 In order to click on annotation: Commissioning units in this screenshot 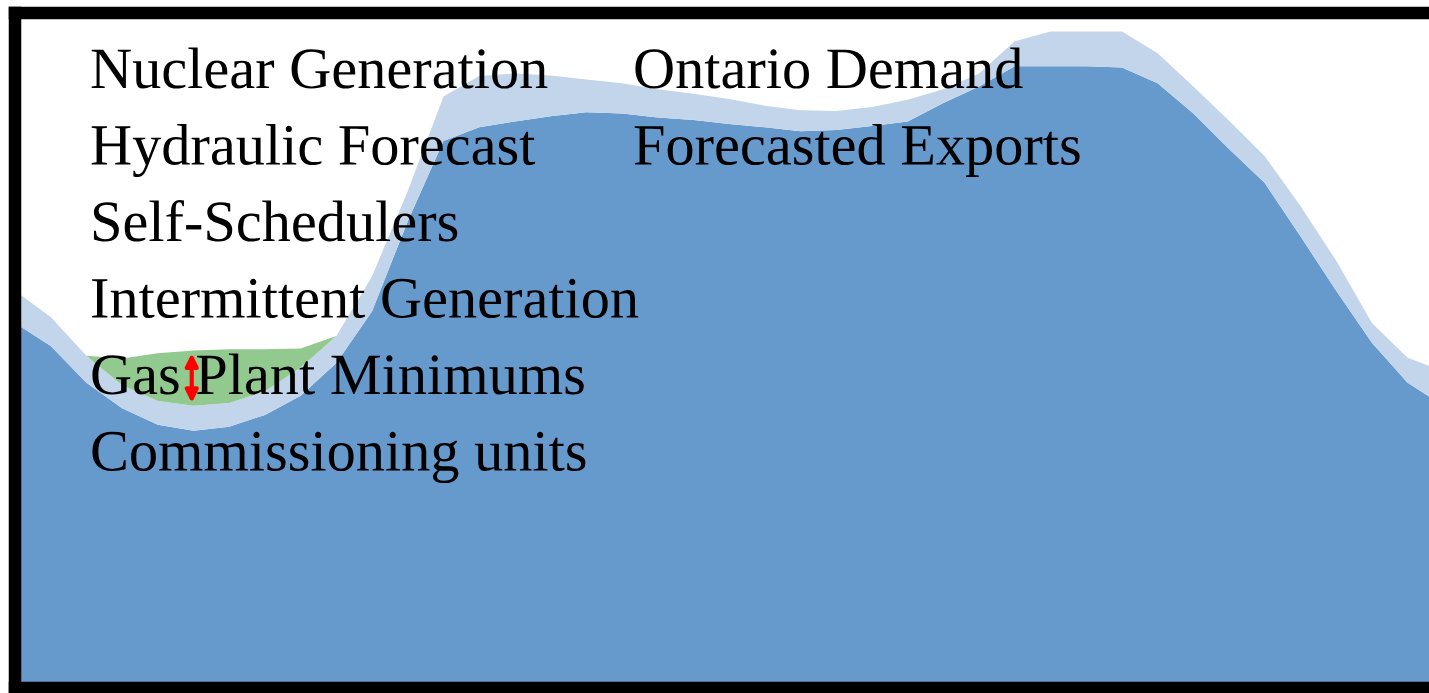, I will do `click(339, 457)`.